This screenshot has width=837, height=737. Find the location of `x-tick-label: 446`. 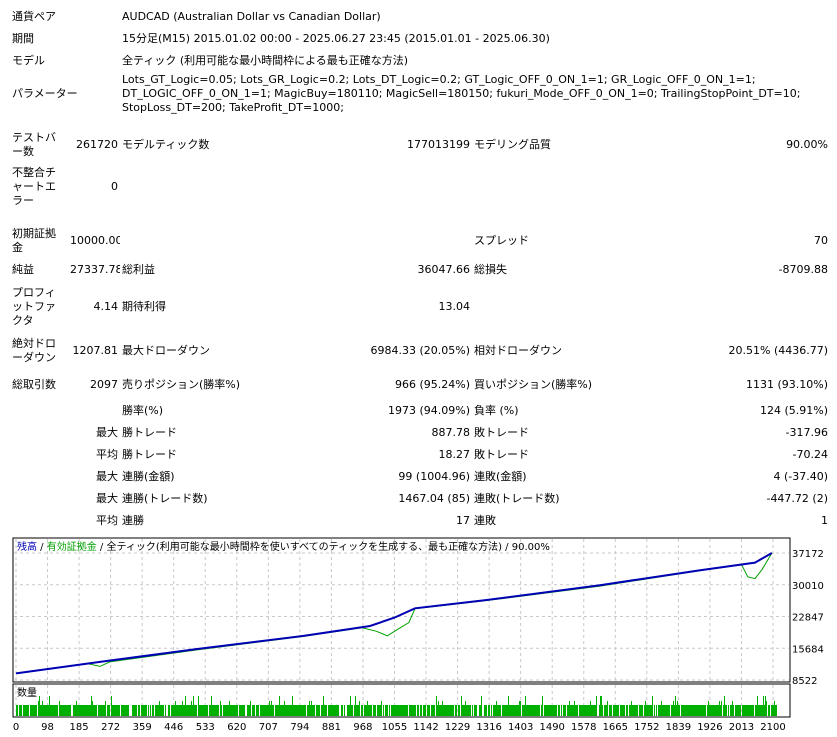

x-tick-label: 446 is located at coordinates (173, 727).